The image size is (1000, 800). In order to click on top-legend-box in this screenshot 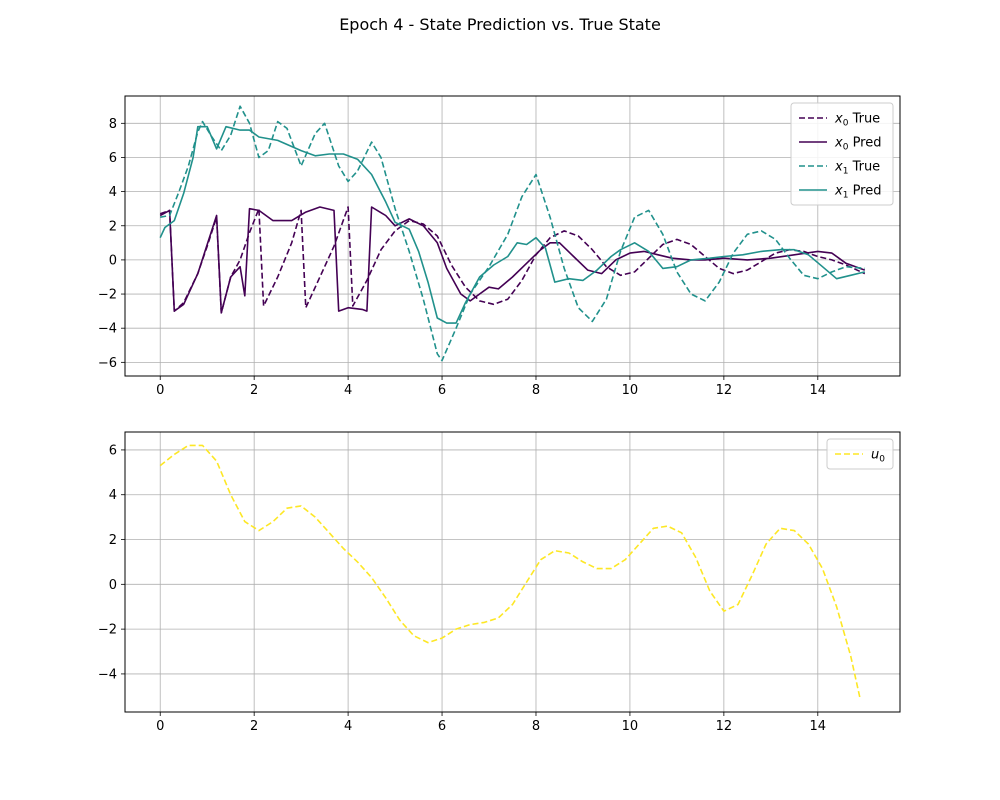, I will do `click(842, 154)`.